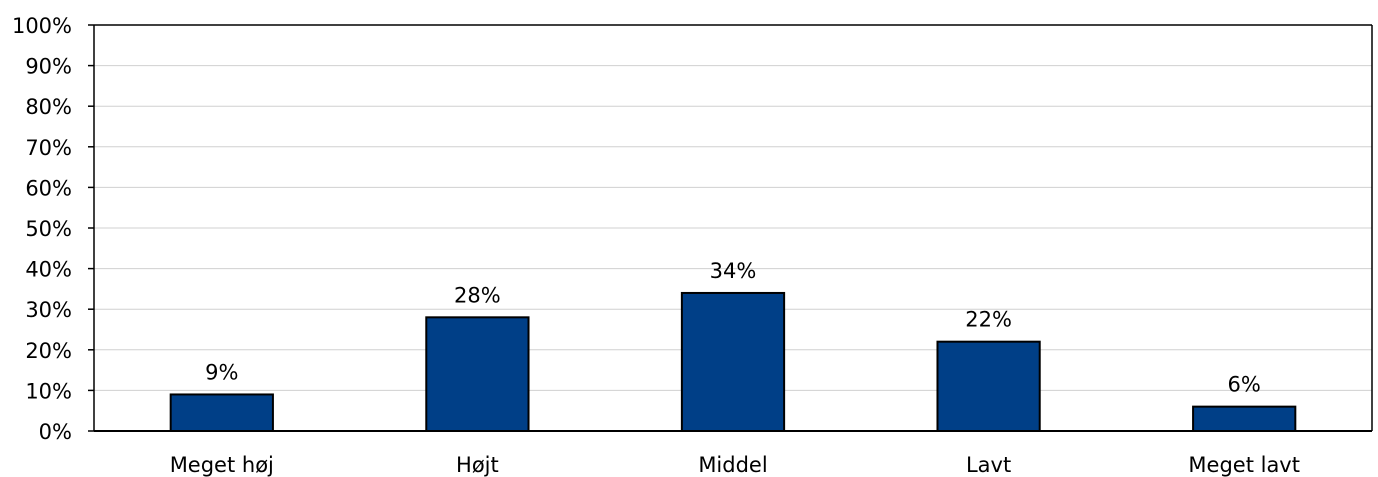 This screenshot has height=477, width=1378. I want to click on category-label-4: Meget lavt, so click(1244, 465).